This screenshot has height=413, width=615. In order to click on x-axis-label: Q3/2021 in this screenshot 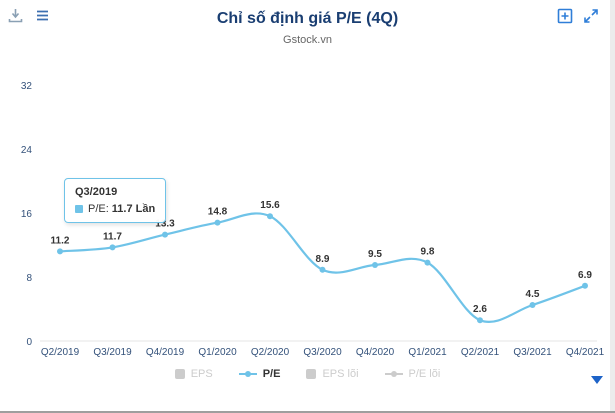, I will do `click(532, 352)`.